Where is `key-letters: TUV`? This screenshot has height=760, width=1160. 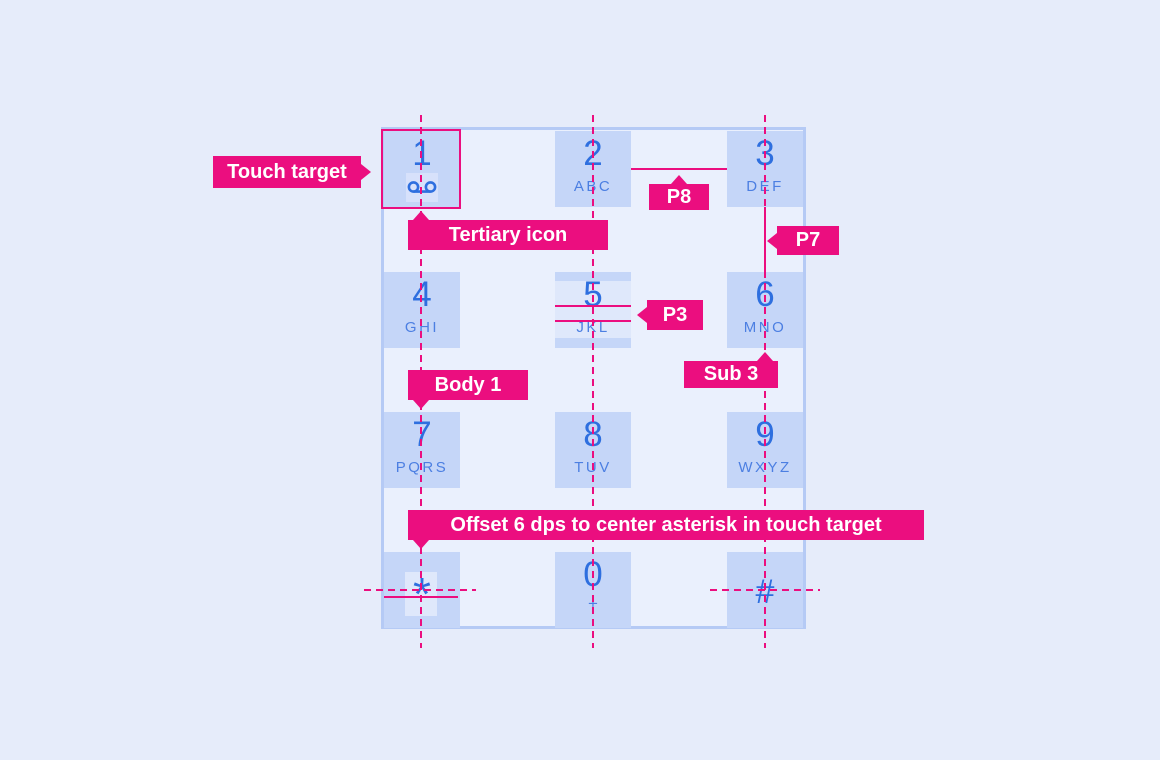
key-letters: TUV is located at coordinates (593, 468).